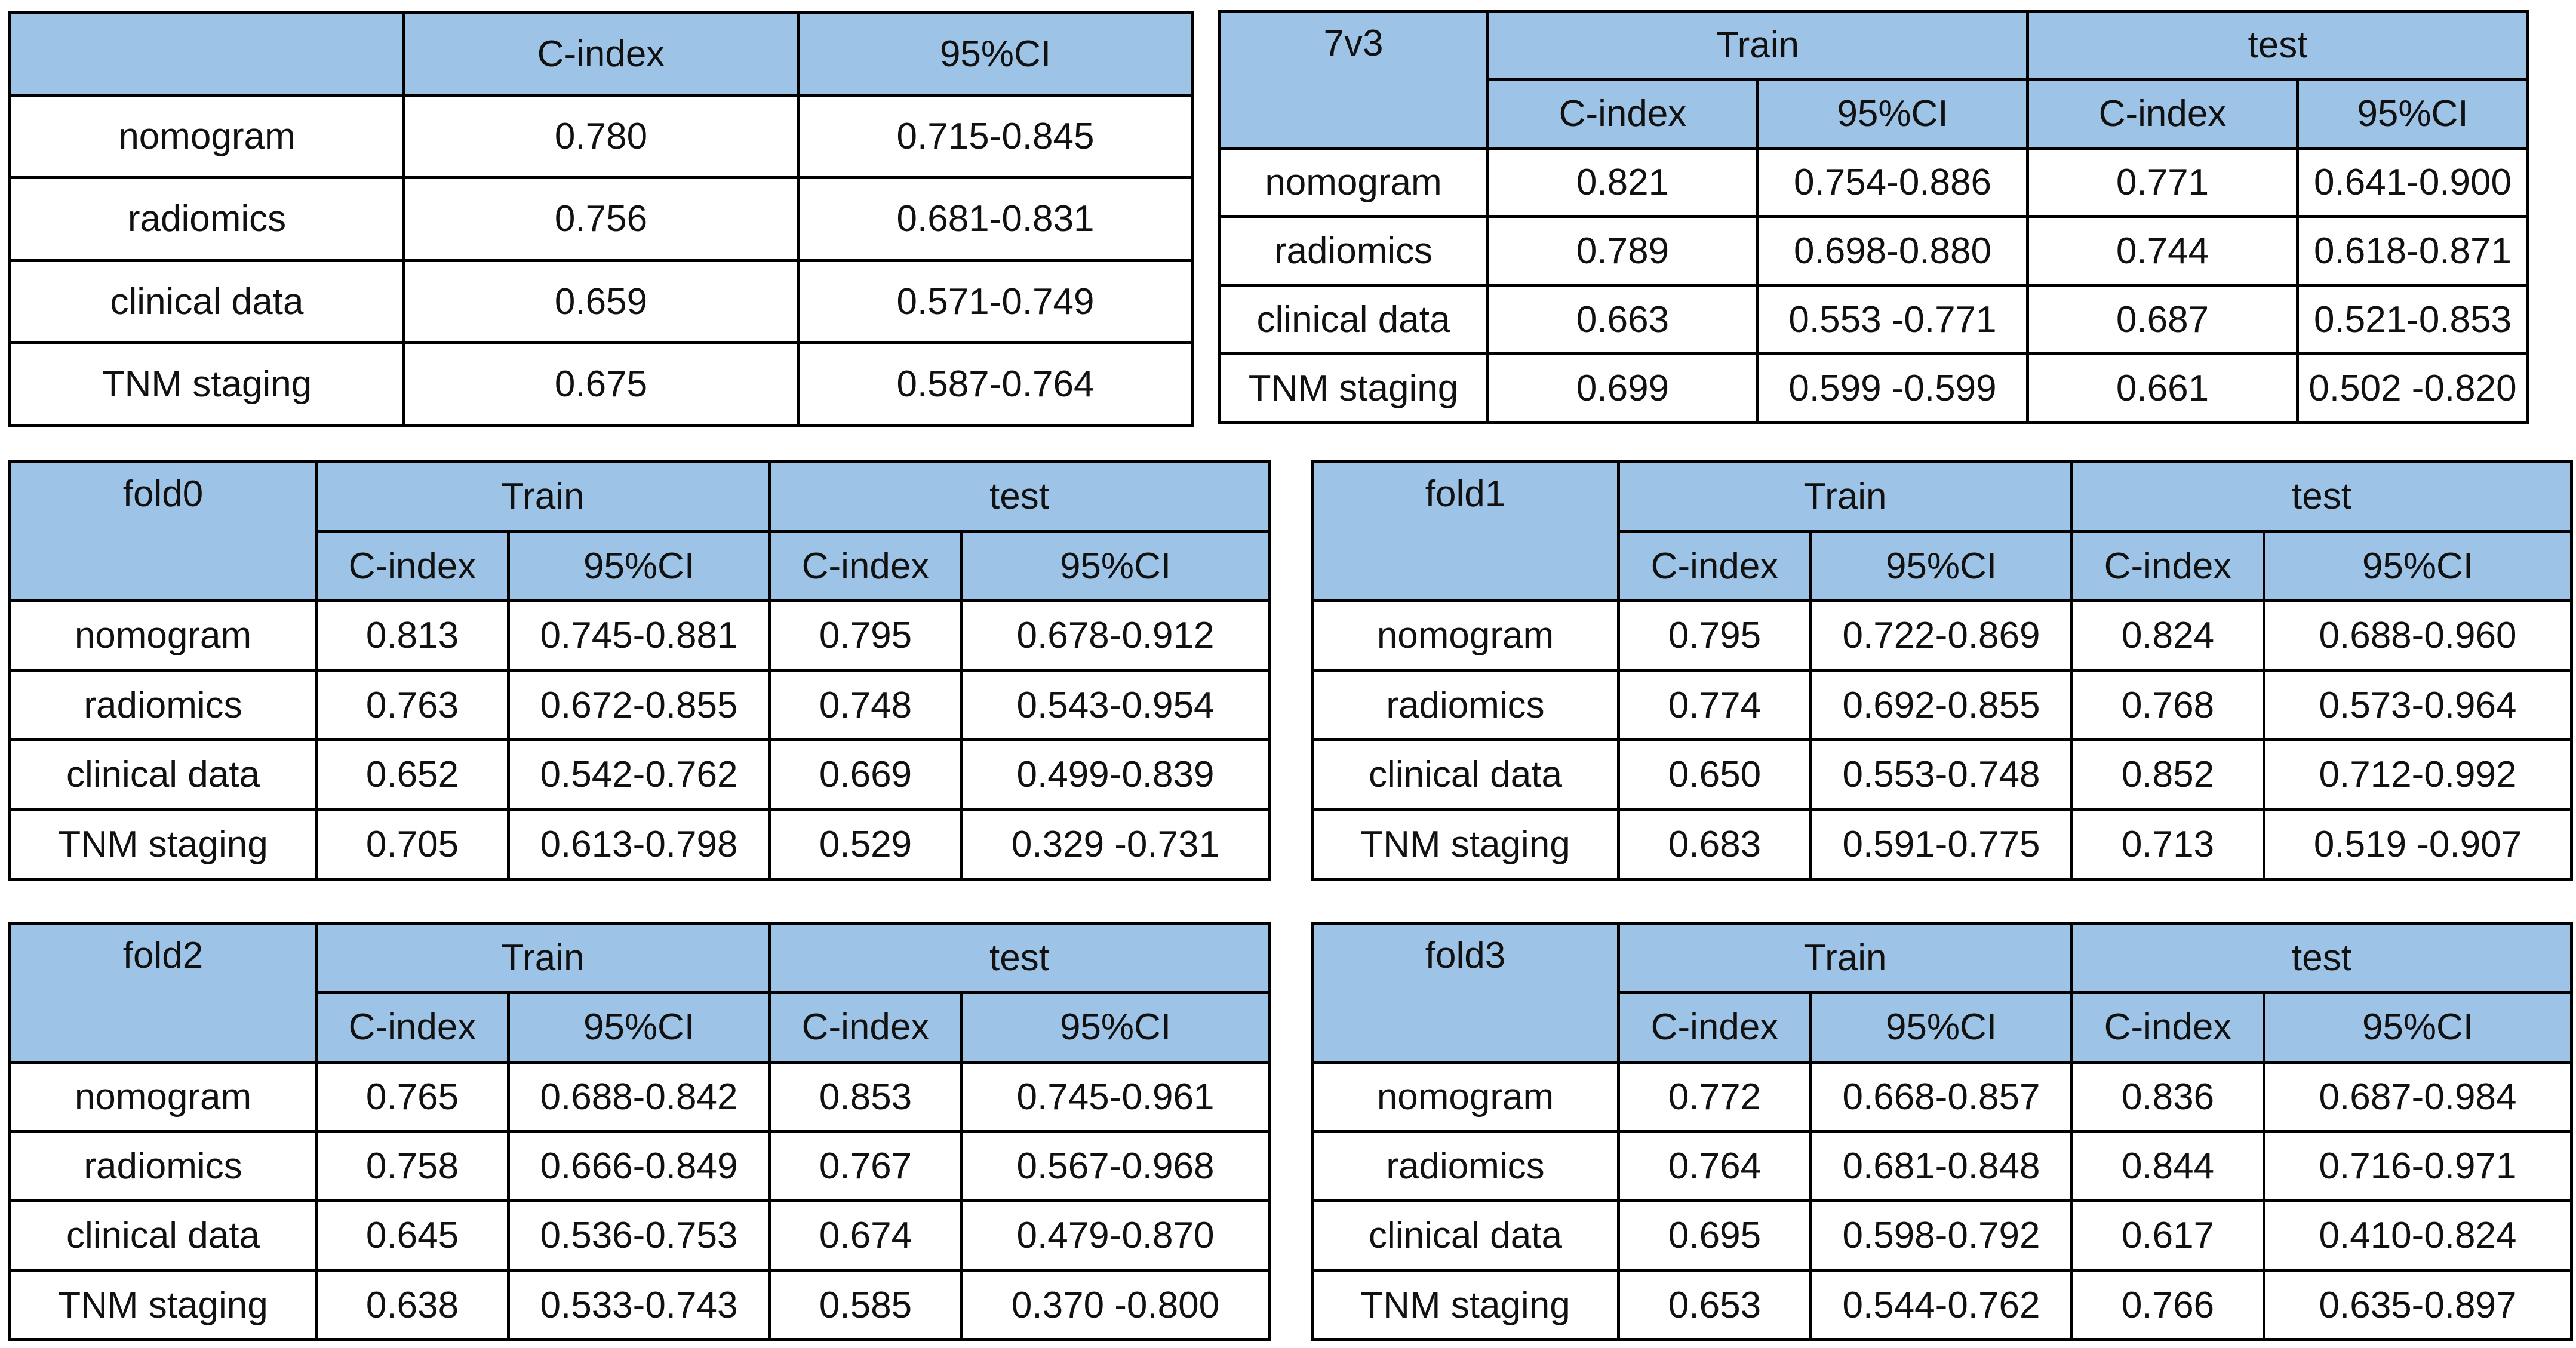  I want to click on train-ci-cell: 0.754-0.886, so click(1892, 182).